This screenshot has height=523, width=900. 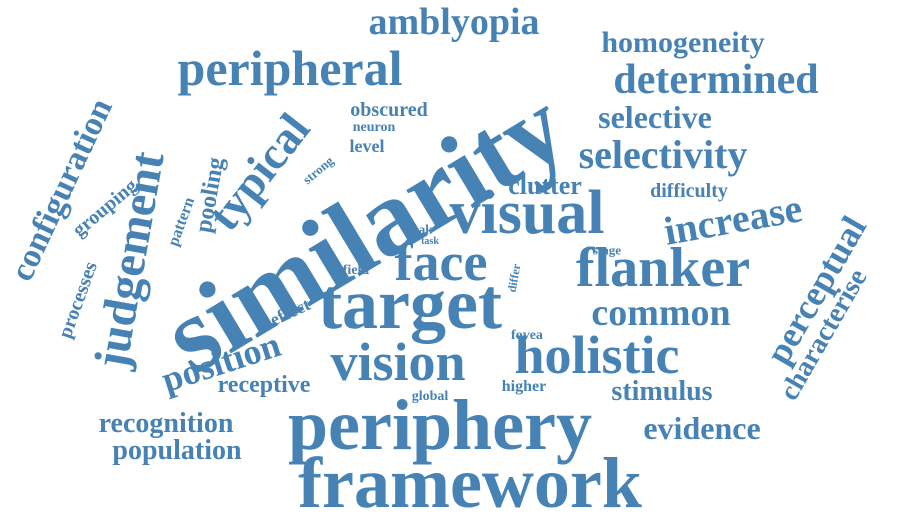 What do you see at coordinates (470, 483) in the screenshot?
I see `word-framework: framework` at bounding box center [470, 483].